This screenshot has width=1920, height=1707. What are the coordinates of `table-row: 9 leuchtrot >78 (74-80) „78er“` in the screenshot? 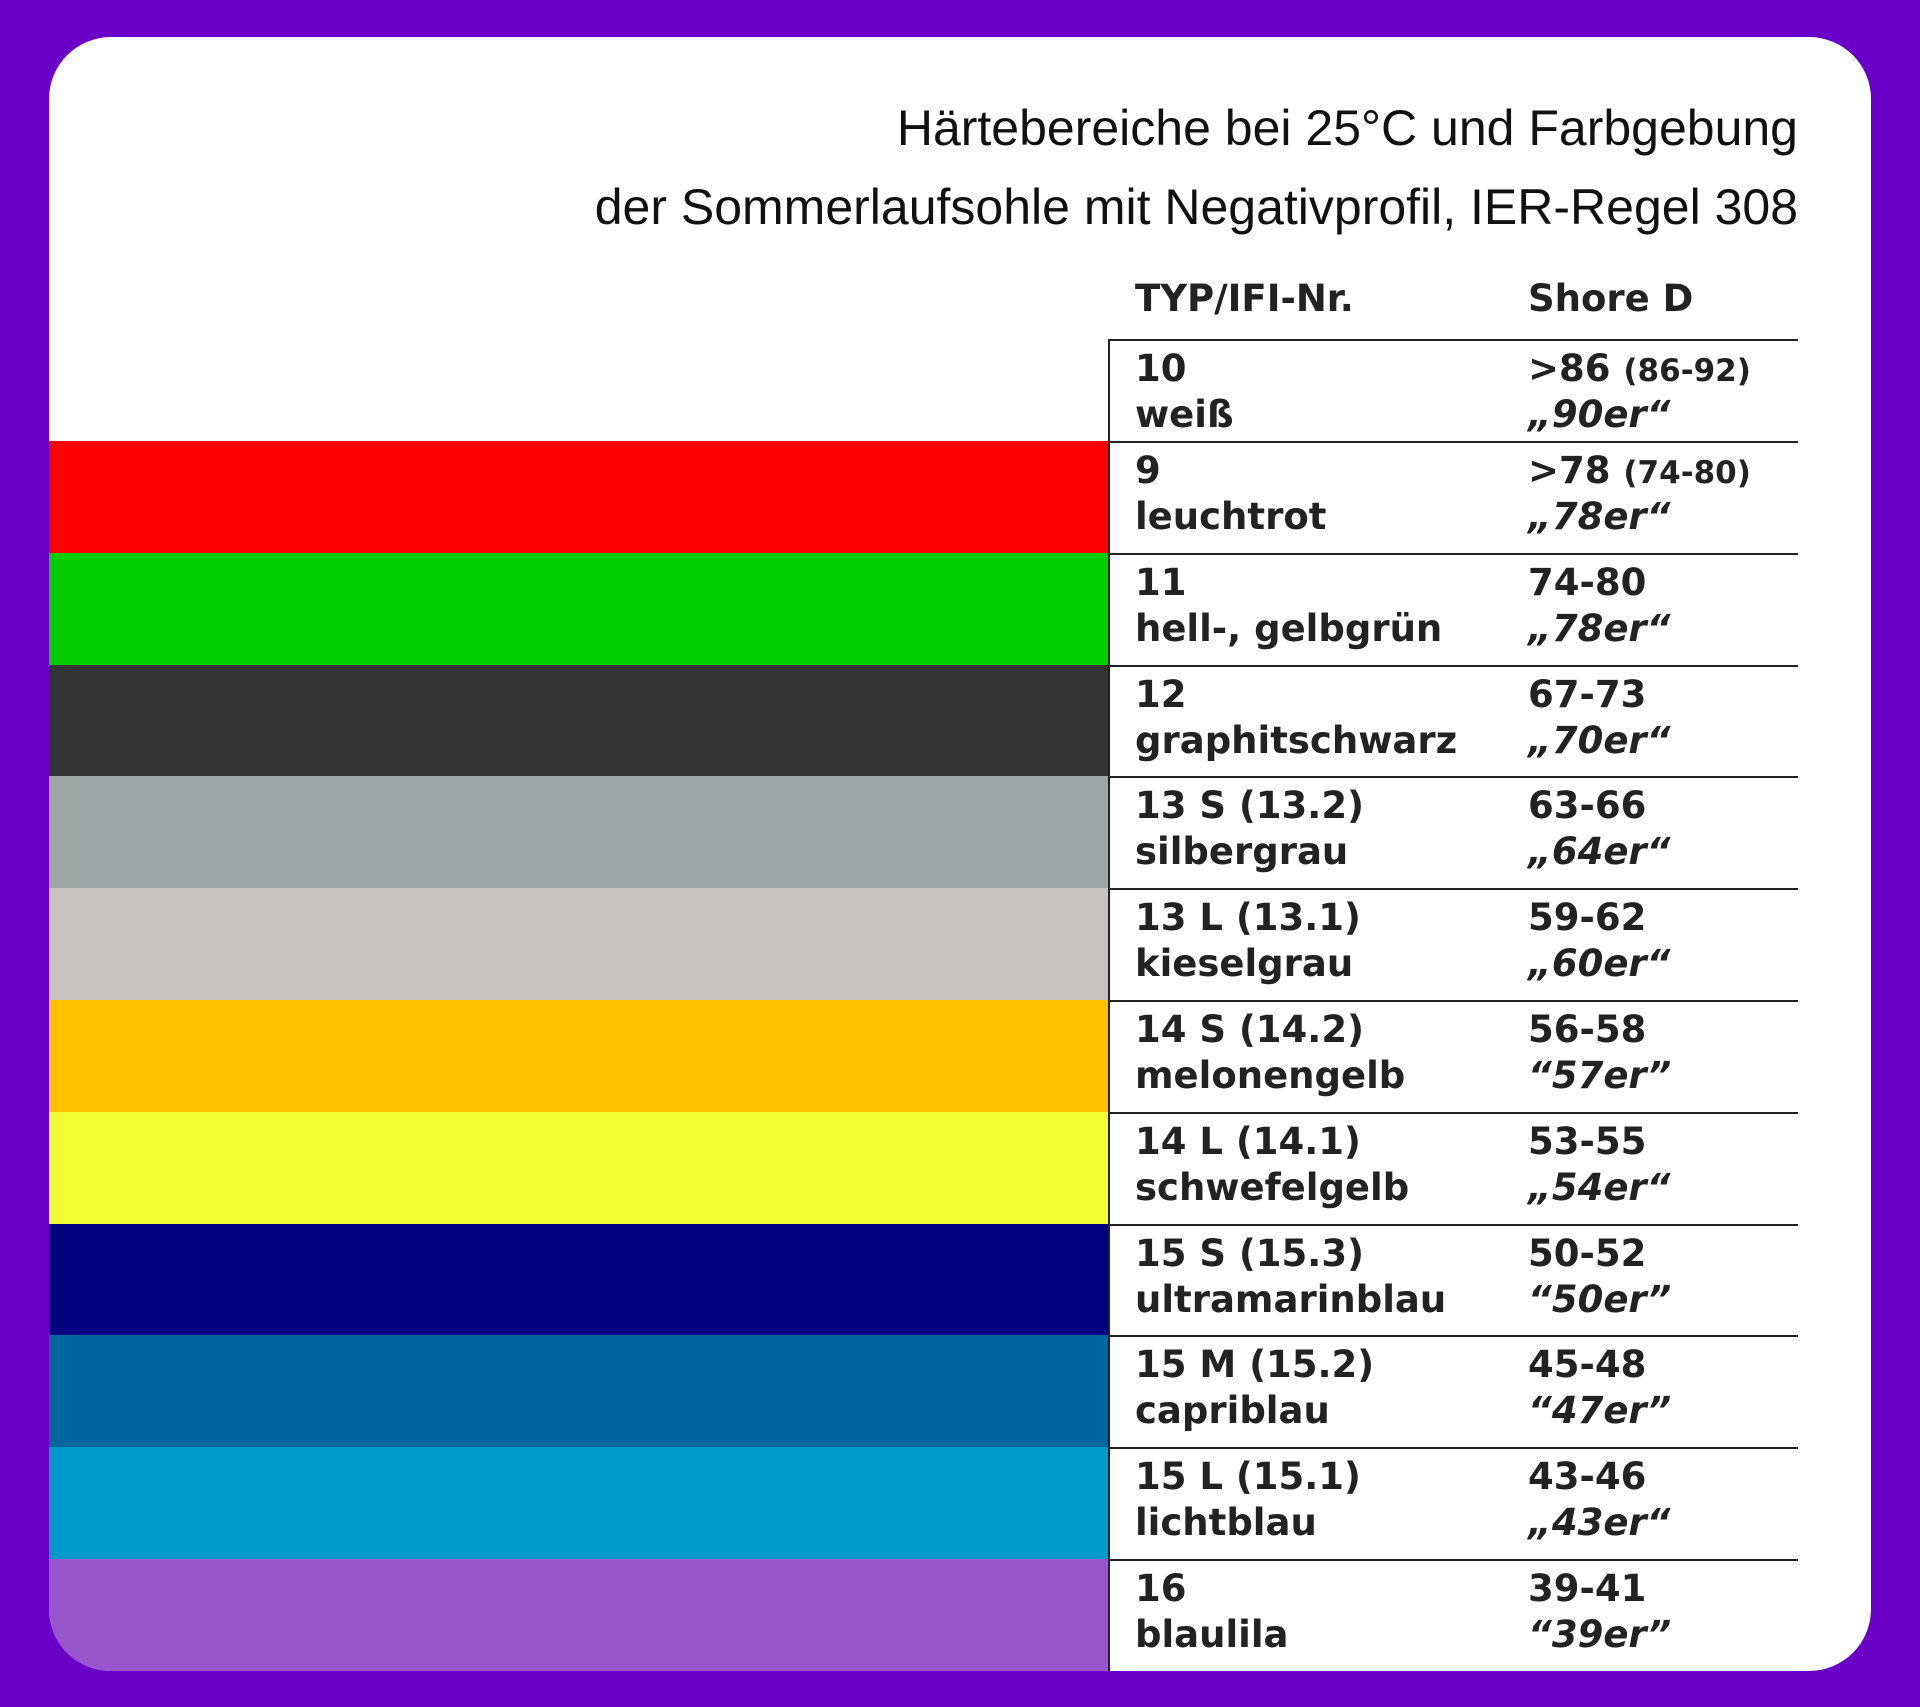 It's located at (1453, 498).